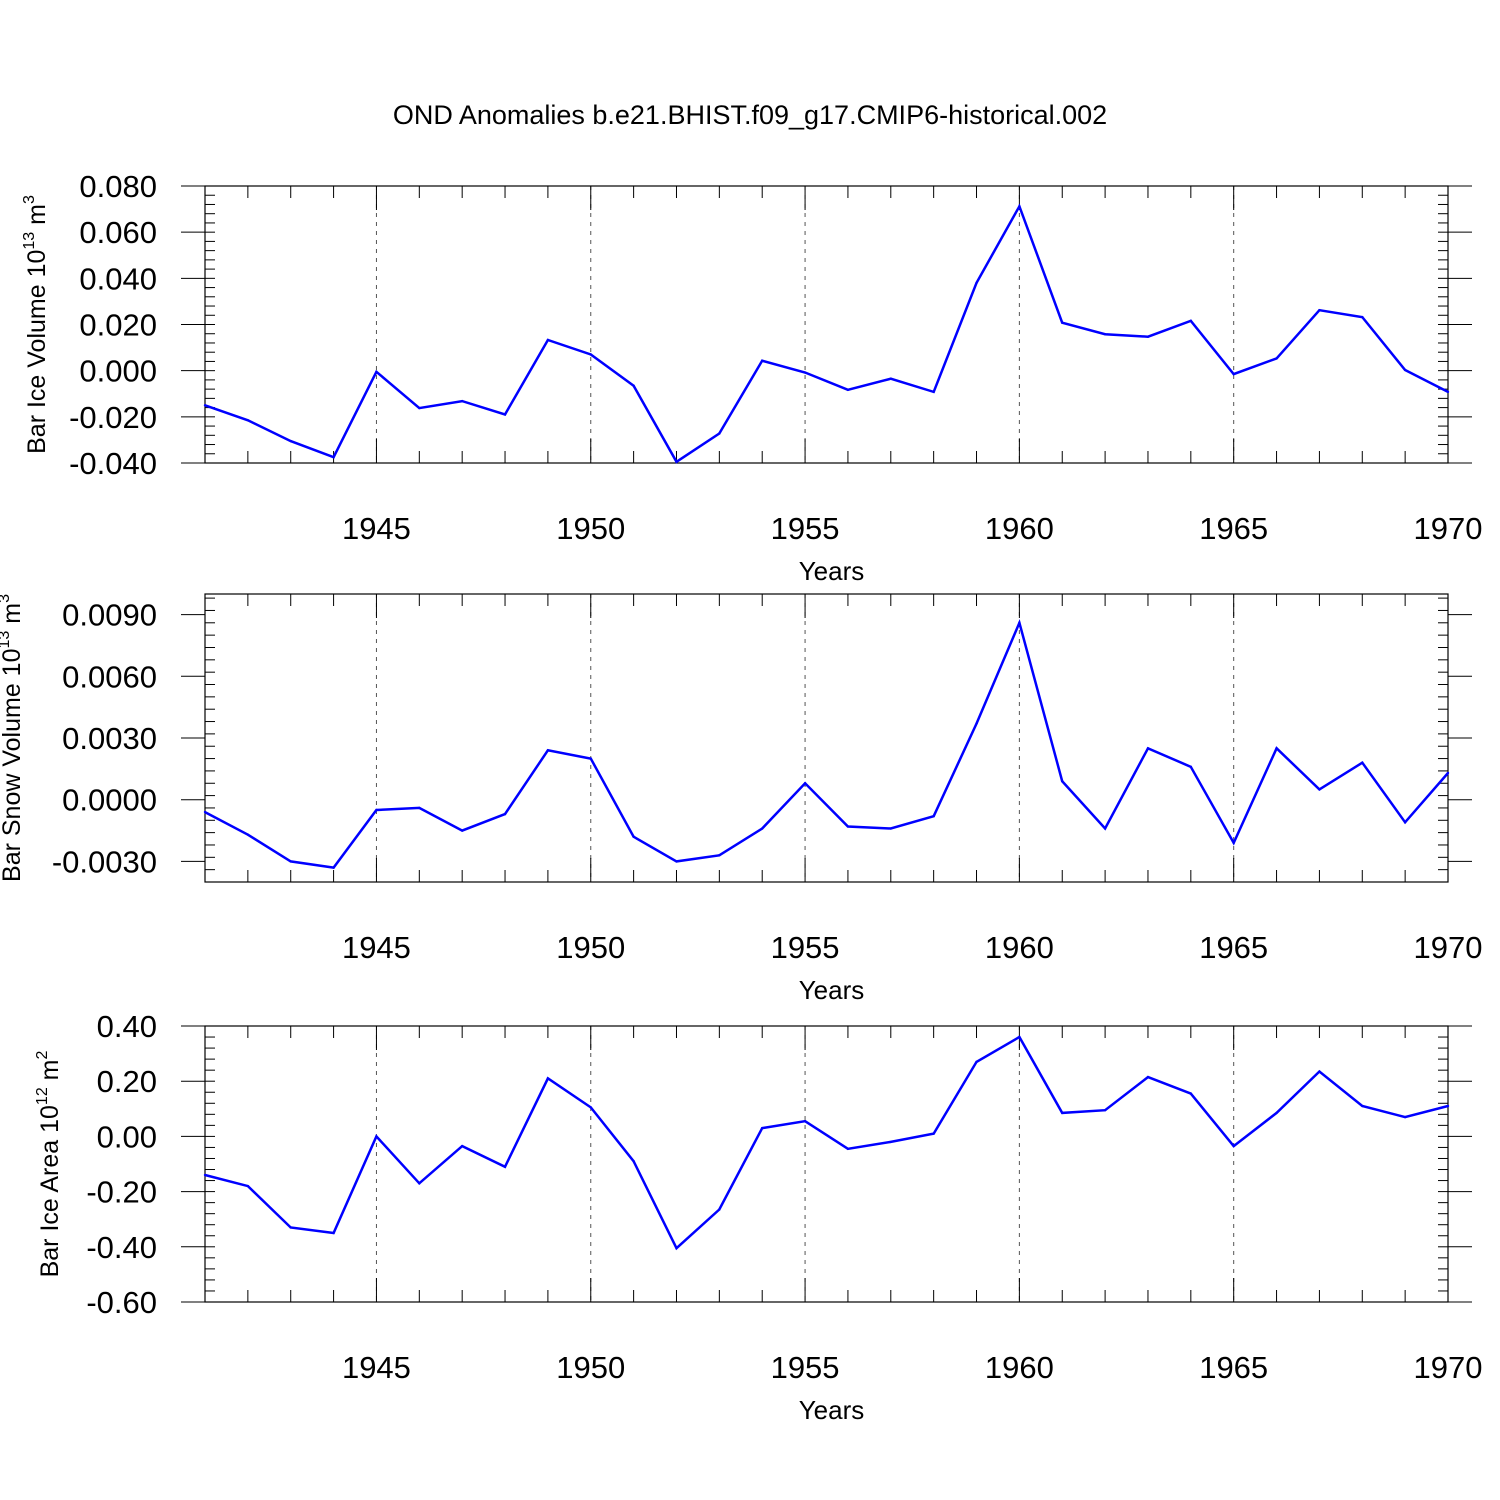 The height and width of the screenshot is (1500, 1500). I want to click on y-tick-label: -0.20, so click(121, 1192).